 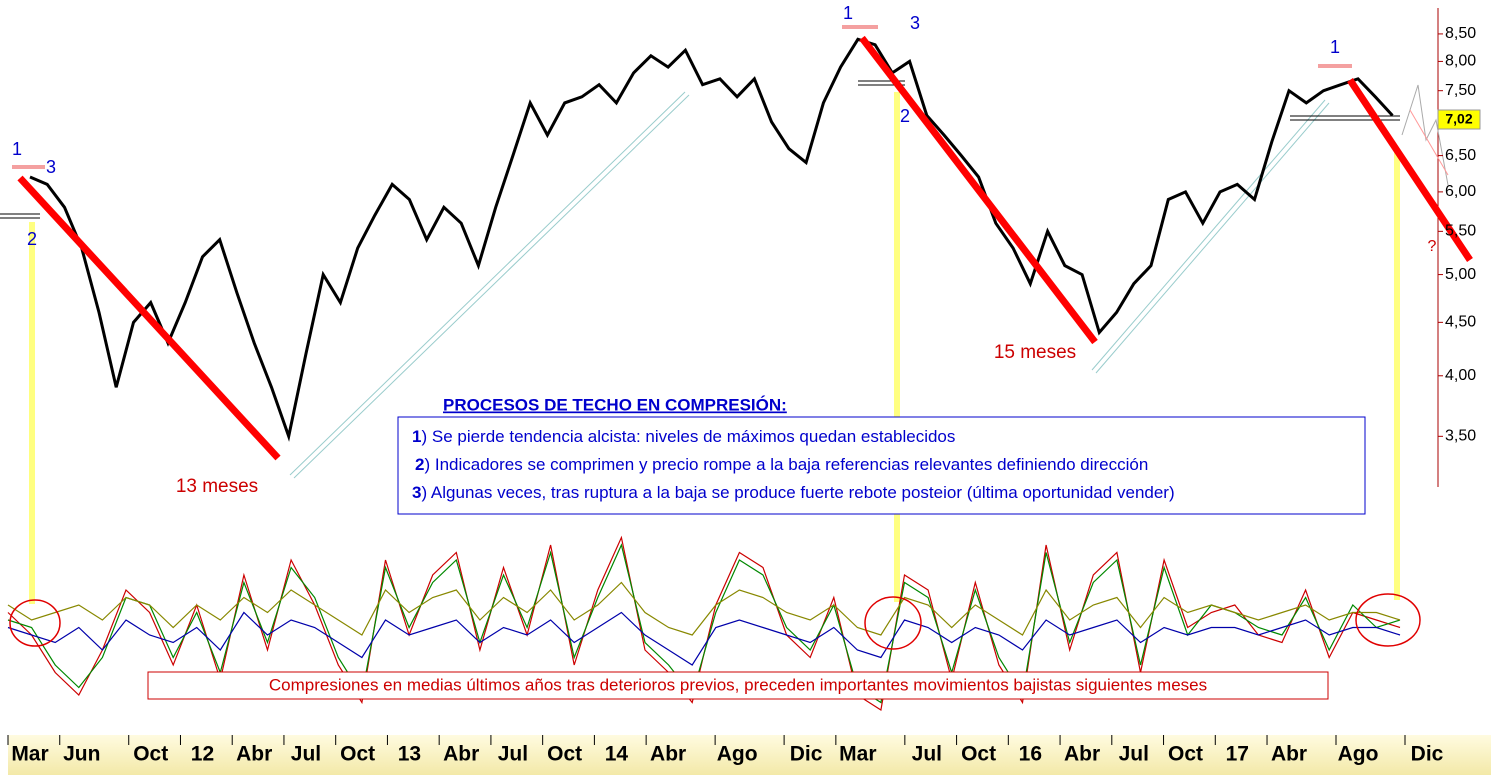 I want to click on info-box, so click(x=881, y=465).